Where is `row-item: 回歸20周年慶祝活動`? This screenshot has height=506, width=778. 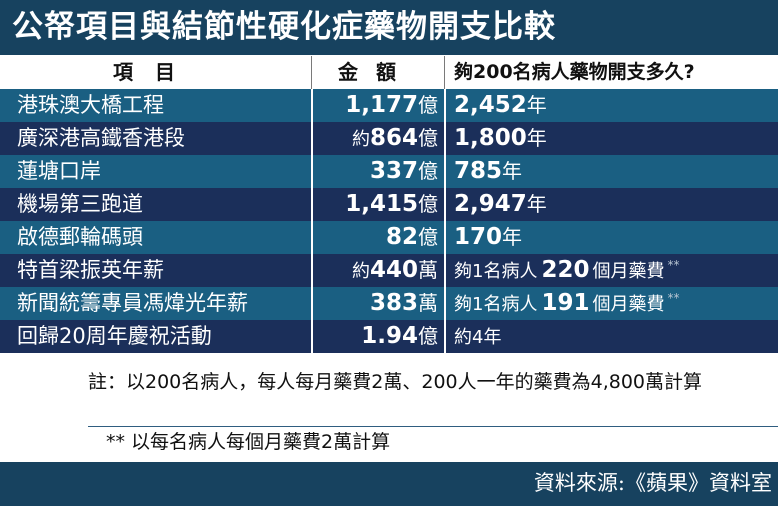 row-item: 回歸20周年慶祝活動 is located at coordinates (114, 336).